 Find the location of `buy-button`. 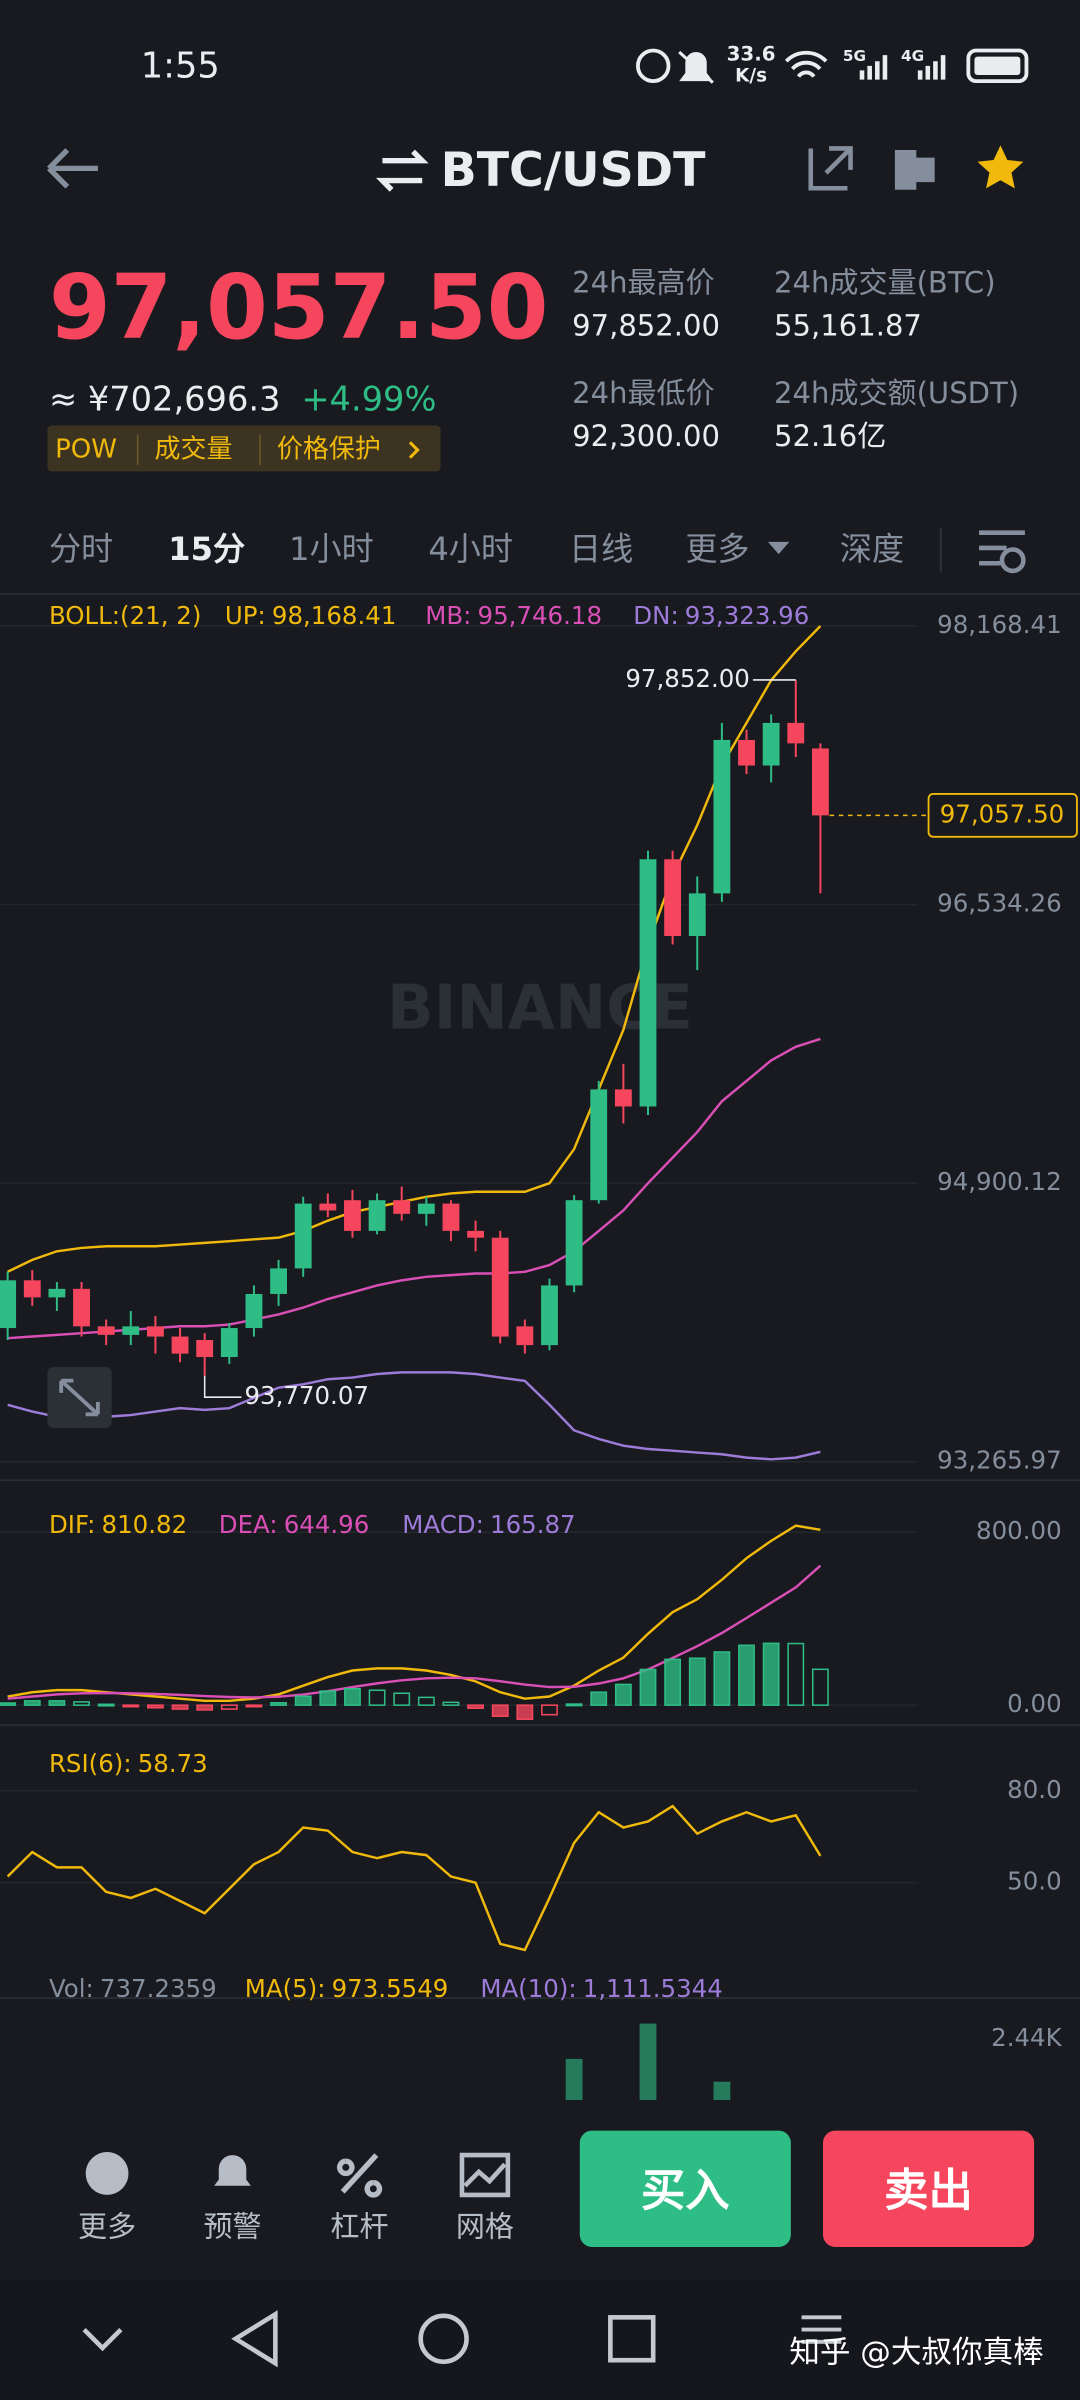

buy-button is located at coordinates (685, 2188).